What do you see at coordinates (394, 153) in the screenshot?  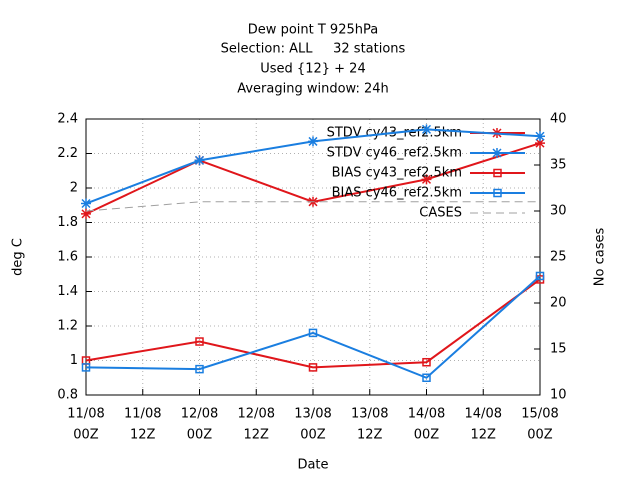 I see `legend-label: STDV cy46_ref2.5km` at bounding box center [394, 153].